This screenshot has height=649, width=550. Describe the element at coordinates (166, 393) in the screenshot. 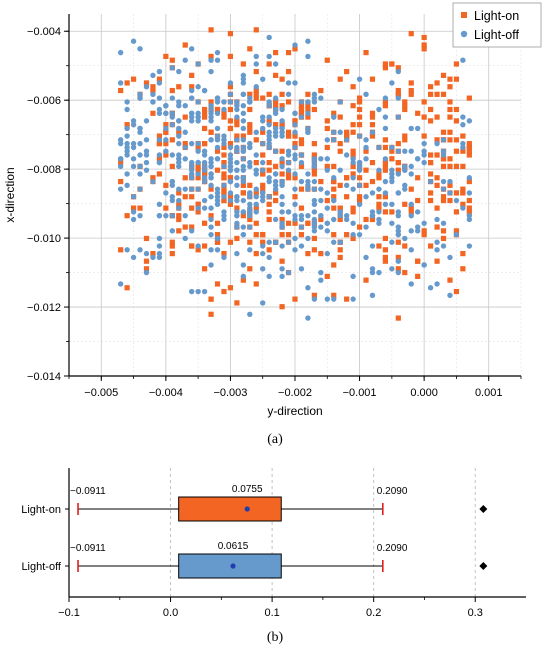

I see `x-tick-label: −0.004` at that location.